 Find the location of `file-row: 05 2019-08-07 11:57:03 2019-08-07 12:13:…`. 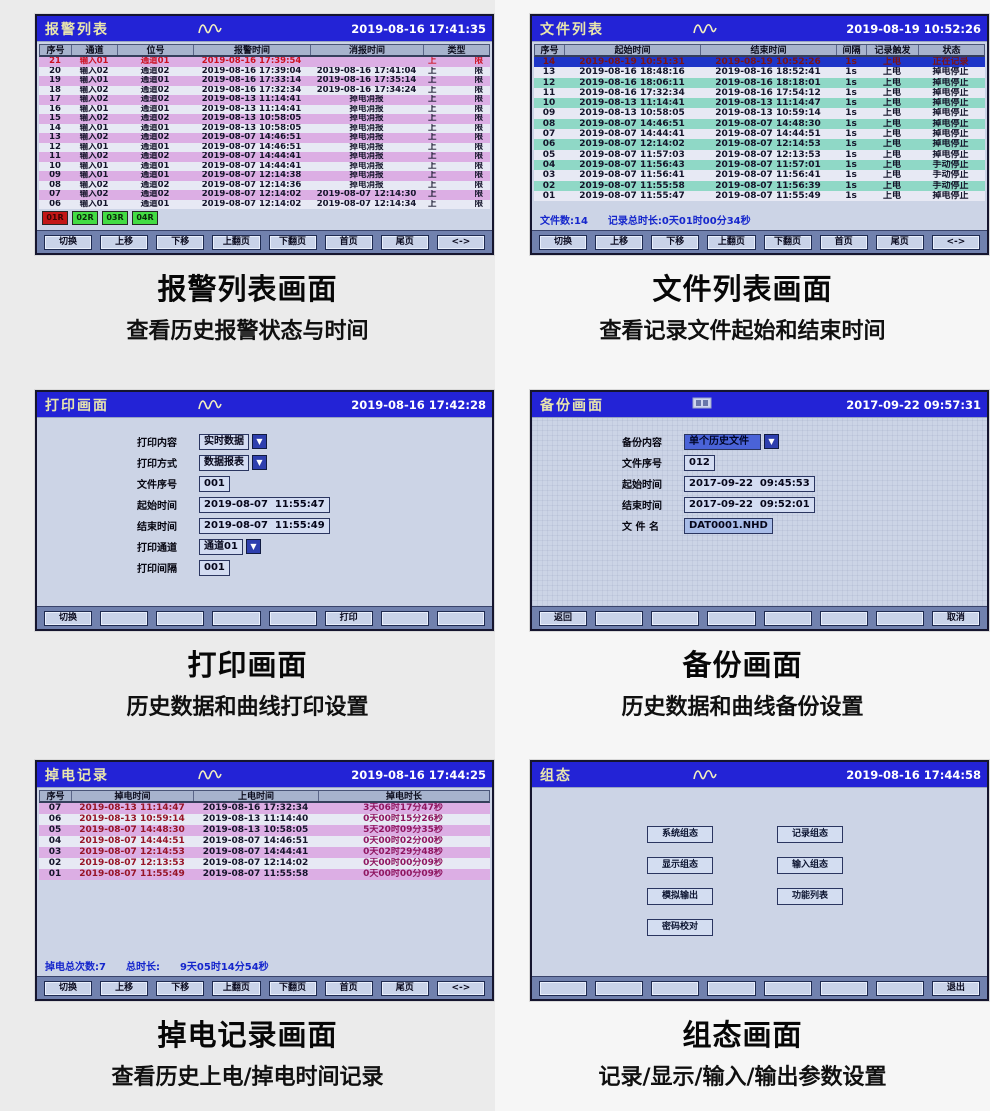

file-row: 05 2019-08-07 11:57:03 2019-08-07 12:13:… is located at coordinates (759, 154).